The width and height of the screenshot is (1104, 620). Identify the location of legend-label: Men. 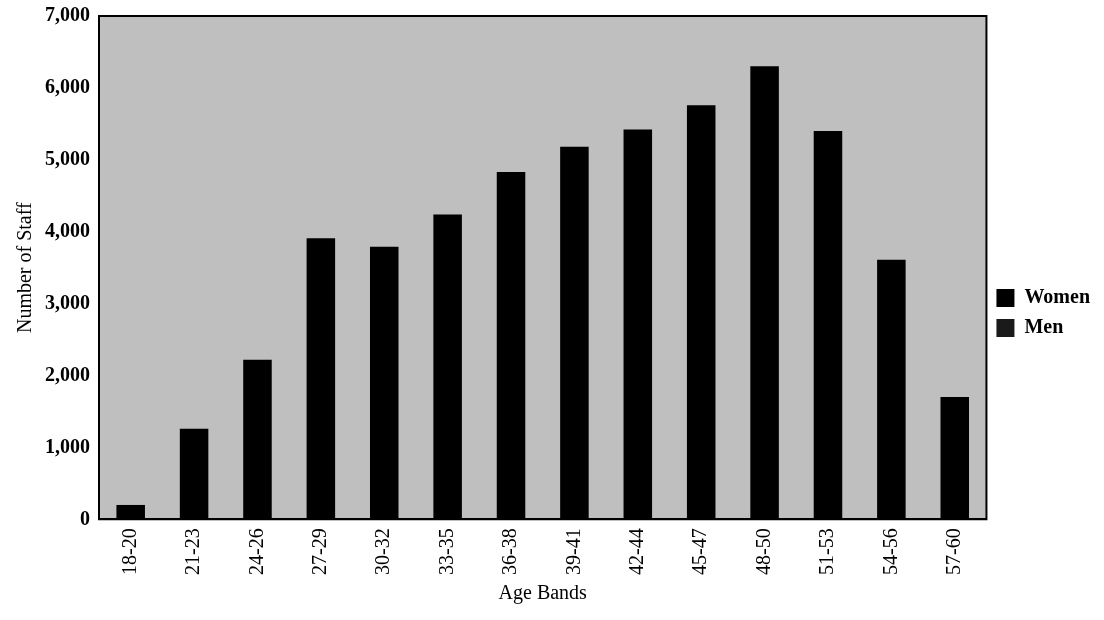
(1044, 326).